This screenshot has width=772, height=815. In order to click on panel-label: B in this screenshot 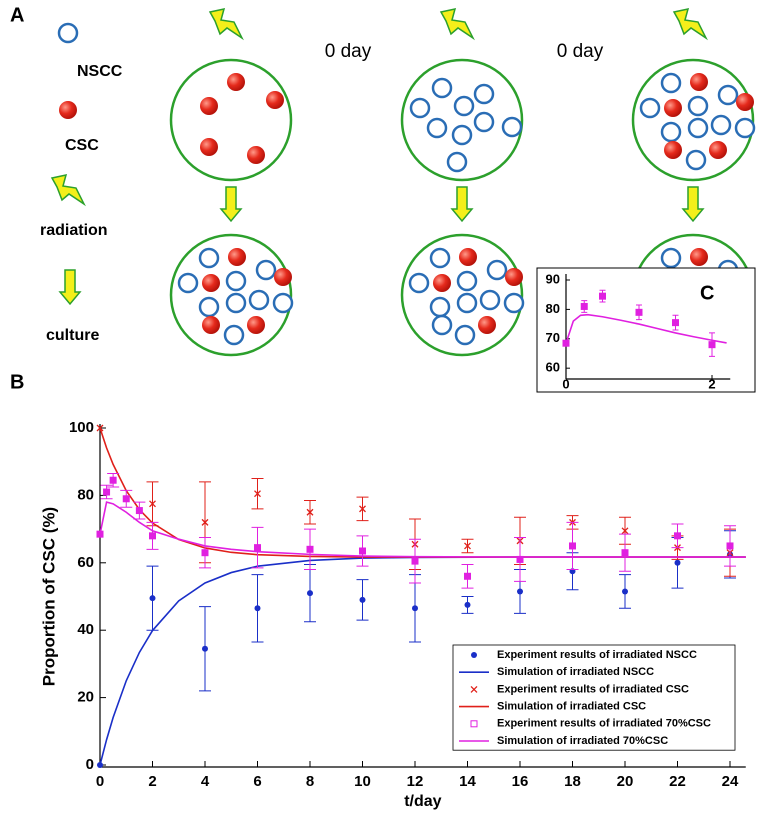, I will do `click(17, 382)`.